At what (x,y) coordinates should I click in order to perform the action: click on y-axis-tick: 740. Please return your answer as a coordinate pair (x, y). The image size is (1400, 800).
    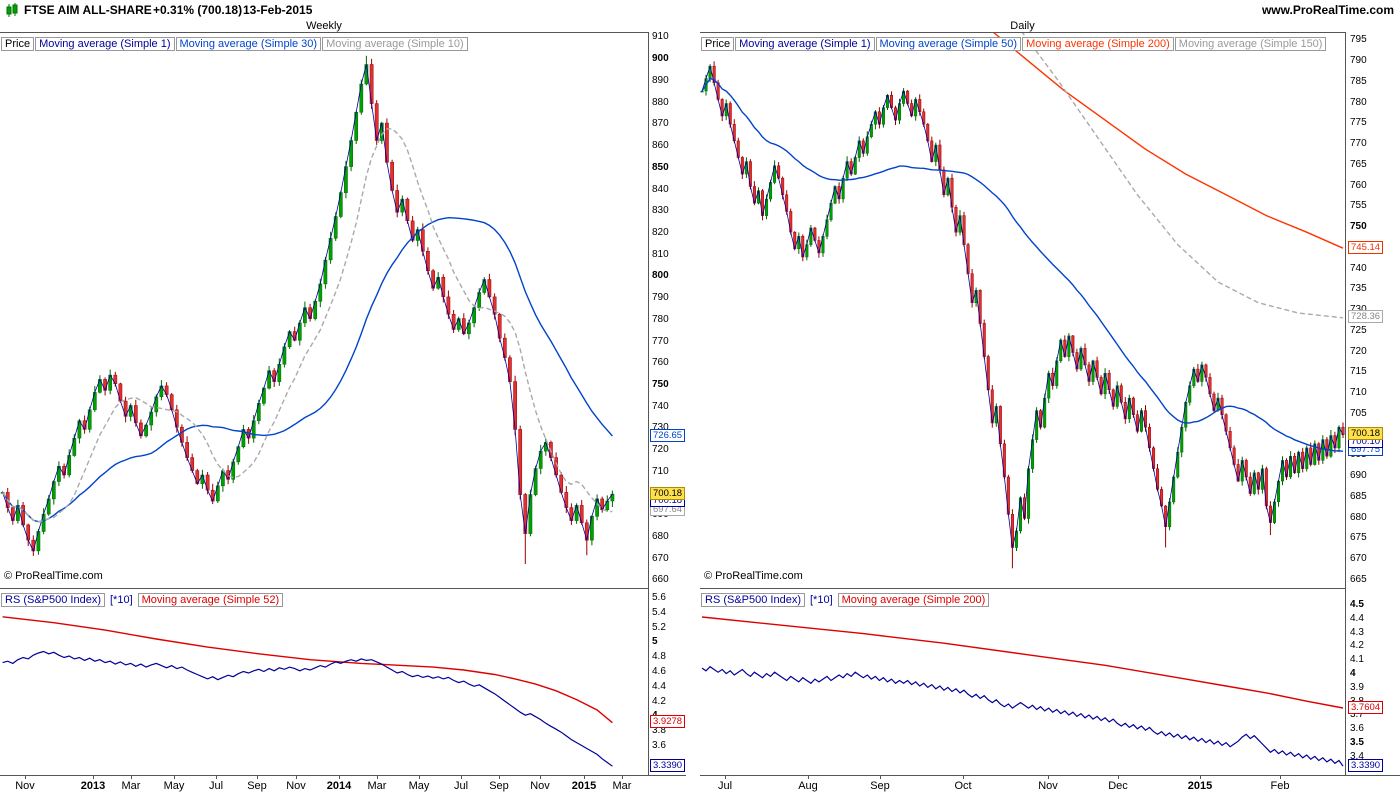
    Looking at the image, I should click on (660, 406).